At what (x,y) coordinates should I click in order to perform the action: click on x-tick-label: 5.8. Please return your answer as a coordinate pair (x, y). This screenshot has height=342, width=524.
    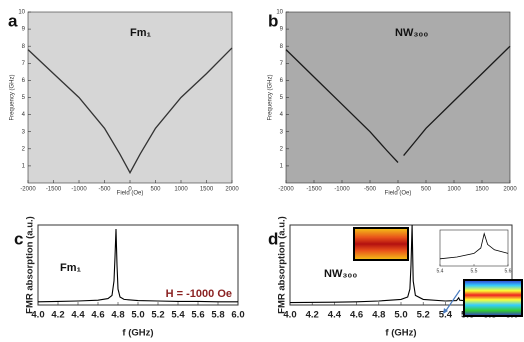
    Looking at the image, I should click on (217, 315).